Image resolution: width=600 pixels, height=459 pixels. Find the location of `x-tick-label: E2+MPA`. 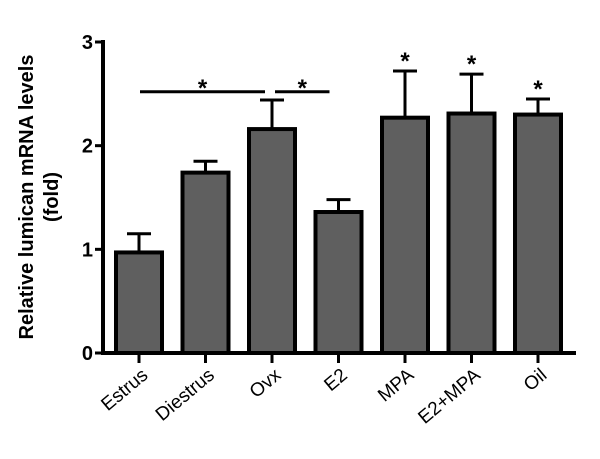

x-tick-label: E2+MPA is located at coordinates (449, 397).